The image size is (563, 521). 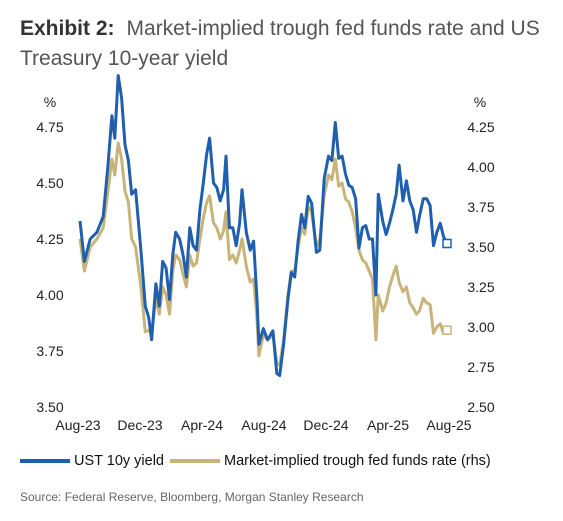 I want to click on right-tick-label: 3.50, so click(x=480, y=247).